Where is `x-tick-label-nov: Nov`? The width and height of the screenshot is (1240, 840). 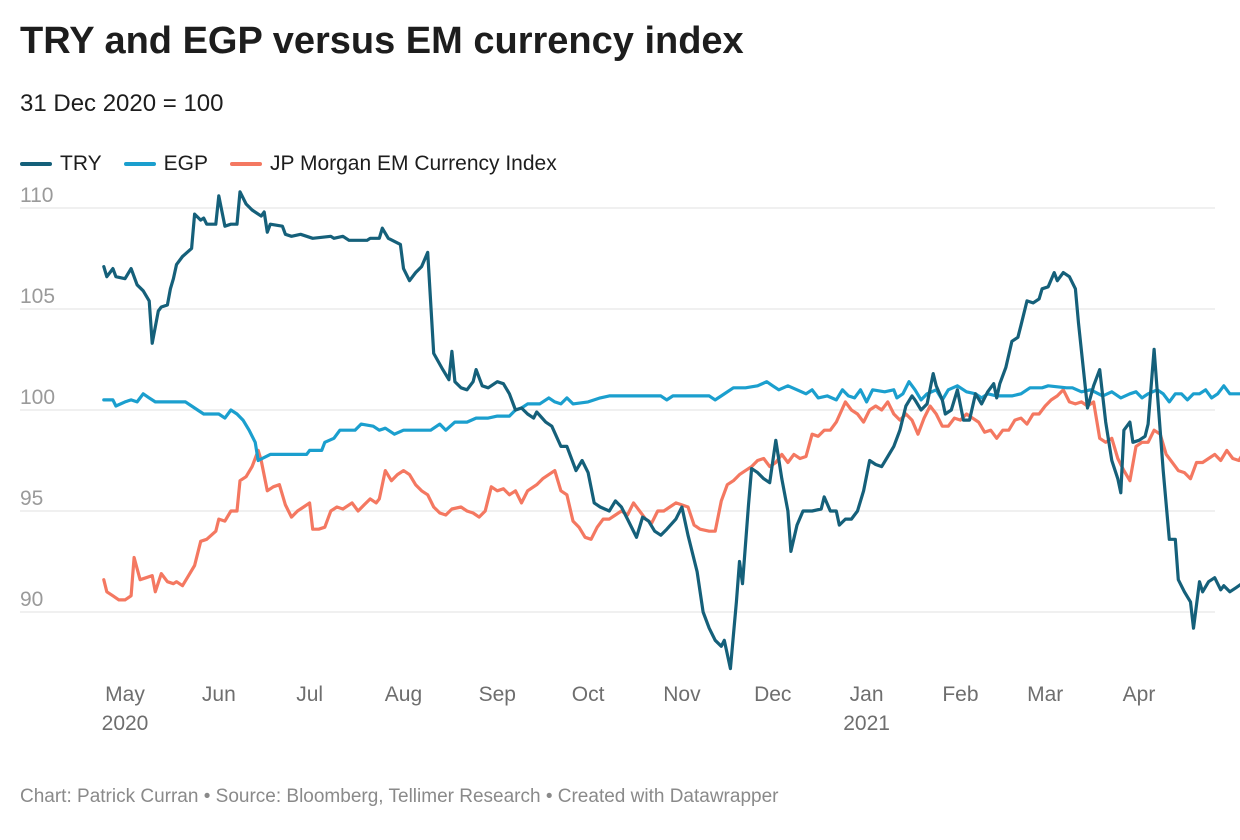 x-tick-label-nov: Nov is located at coordinates (682, 694).